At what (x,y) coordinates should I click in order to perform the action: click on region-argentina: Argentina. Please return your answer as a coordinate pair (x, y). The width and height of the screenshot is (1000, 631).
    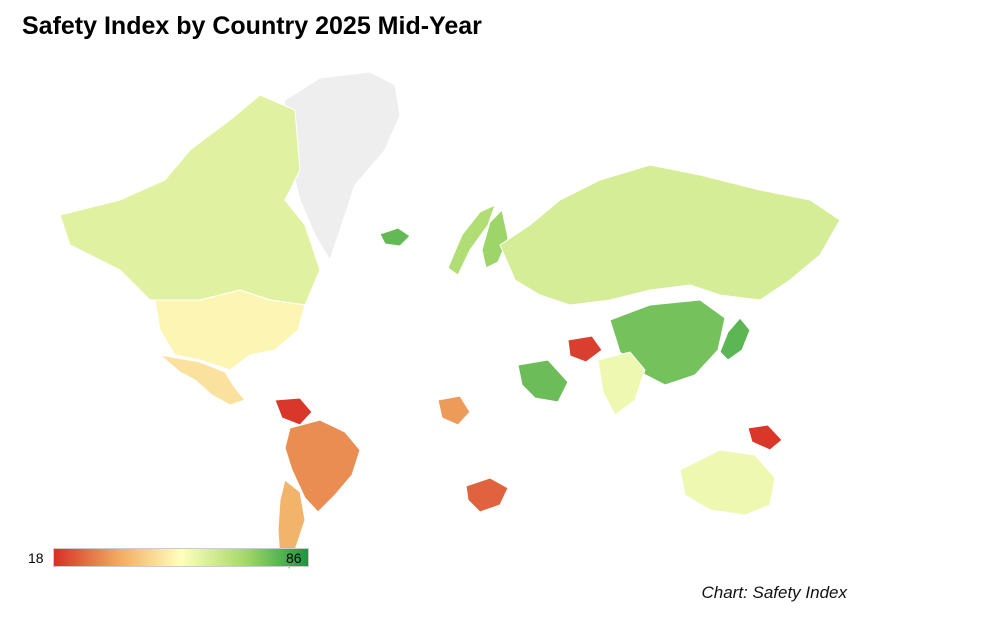
    Looking at the image, I should click on (291, 525).